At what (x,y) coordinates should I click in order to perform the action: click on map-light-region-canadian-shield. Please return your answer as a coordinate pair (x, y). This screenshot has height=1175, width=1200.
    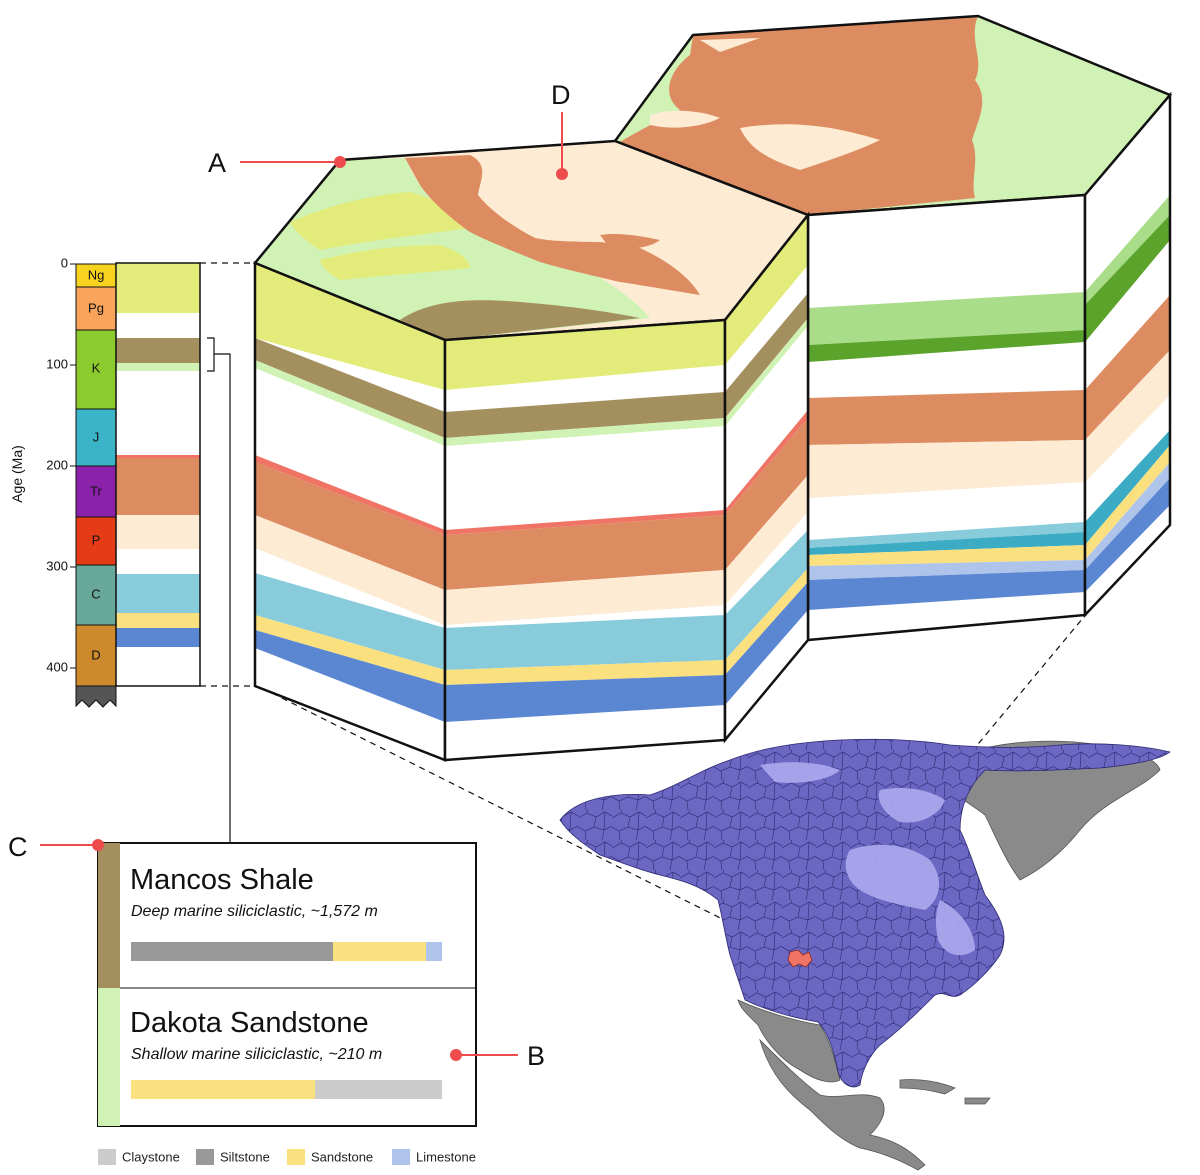
    Looking at the image, I should click on (892, 877).